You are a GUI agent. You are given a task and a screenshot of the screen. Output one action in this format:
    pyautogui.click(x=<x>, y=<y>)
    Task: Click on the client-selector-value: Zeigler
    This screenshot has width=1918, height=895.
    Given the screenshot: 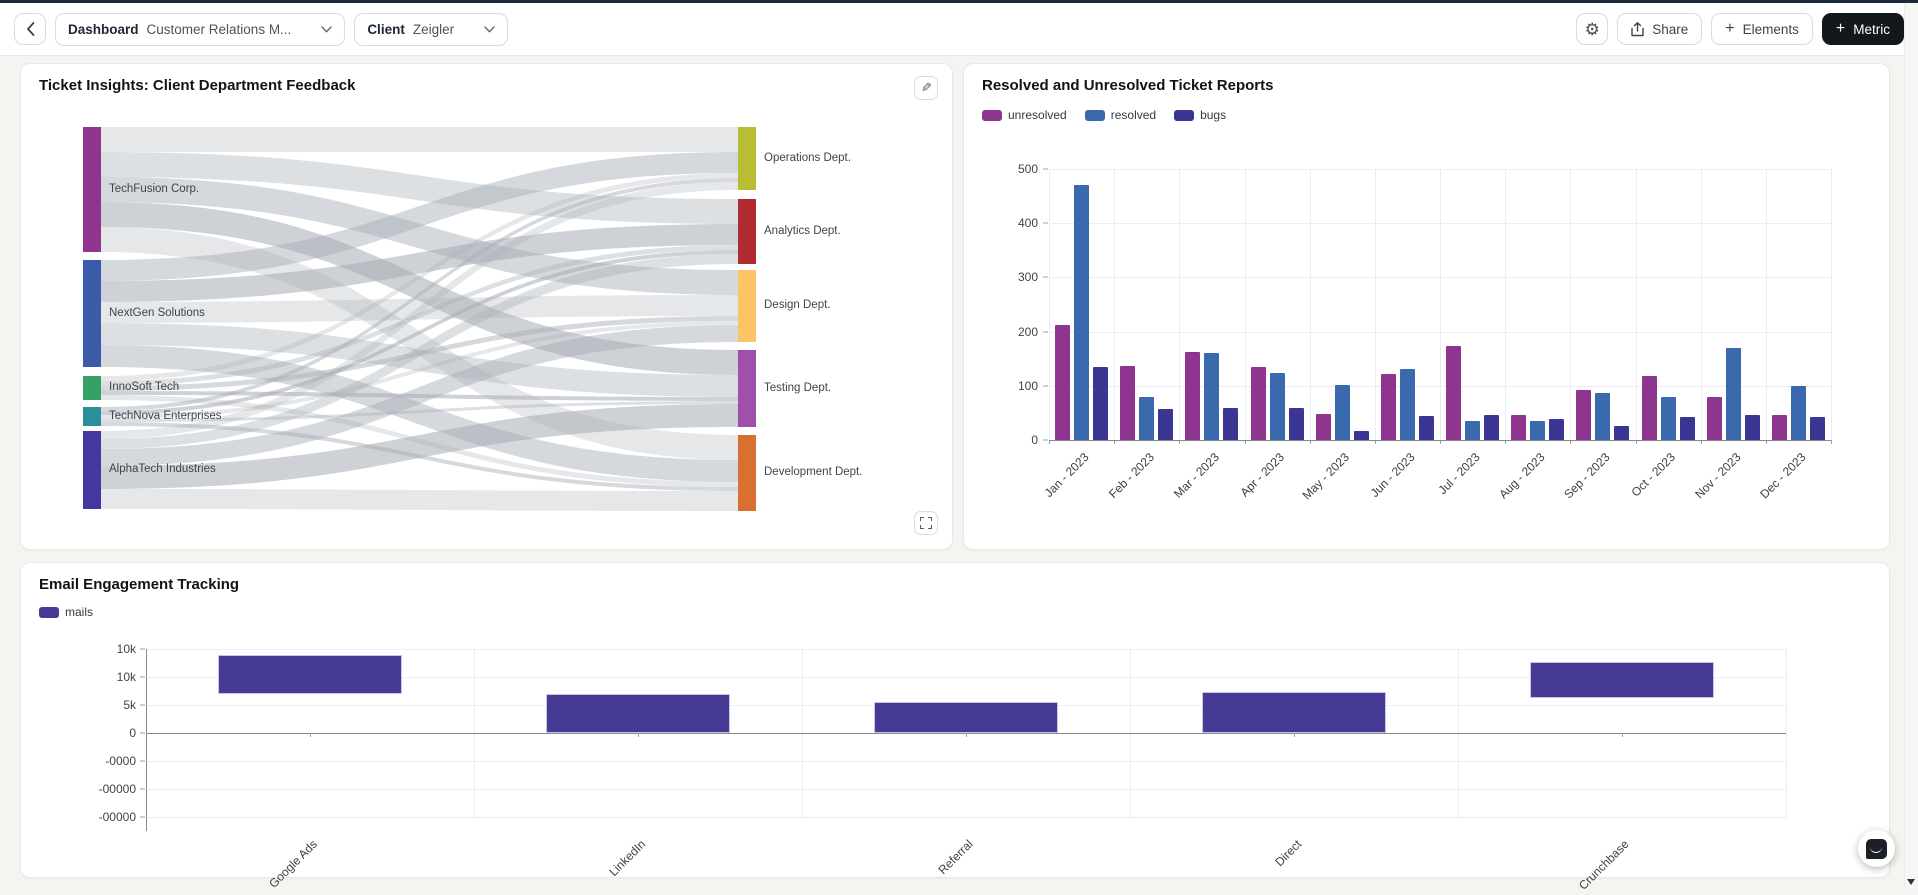 What is the action you would take?
    pyautogui.click(x=433, y=29)
    